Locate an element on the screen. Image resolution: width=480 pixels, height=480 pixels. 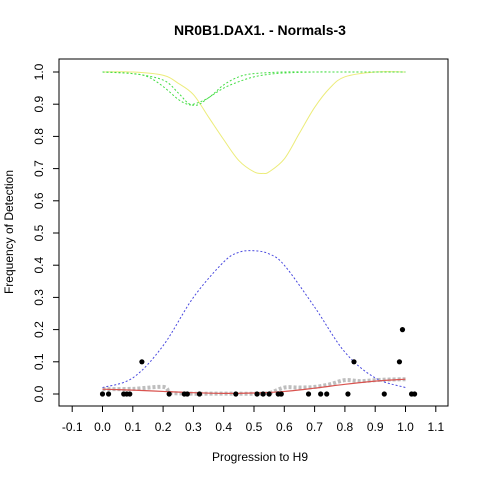
x-axis: -0.1 0.0 0.1 0.2 0.3 0.4 0.5 0.6 0.7 0.8 0.9 1.0 1.1 is located at coordinates (253, 420).